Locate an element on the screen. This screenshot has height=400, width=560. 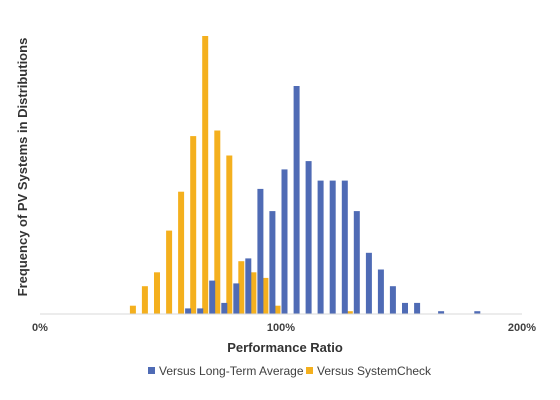
y-axis-title: Frequency of PV Systems in Distributions is located at coordinates (22, 167).